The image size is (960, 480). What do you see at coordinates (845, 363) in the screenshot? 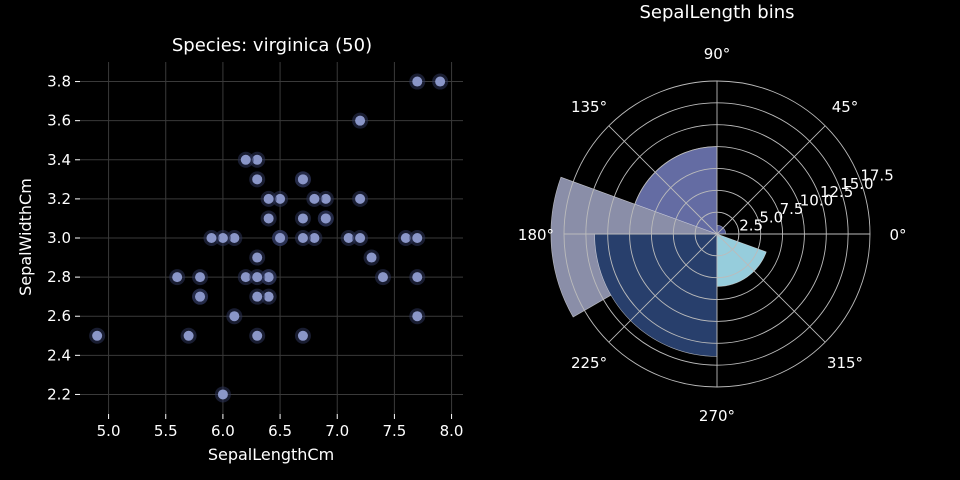
I see `polar-angle-tick-label: 315°` at bounding box center [845, 363].